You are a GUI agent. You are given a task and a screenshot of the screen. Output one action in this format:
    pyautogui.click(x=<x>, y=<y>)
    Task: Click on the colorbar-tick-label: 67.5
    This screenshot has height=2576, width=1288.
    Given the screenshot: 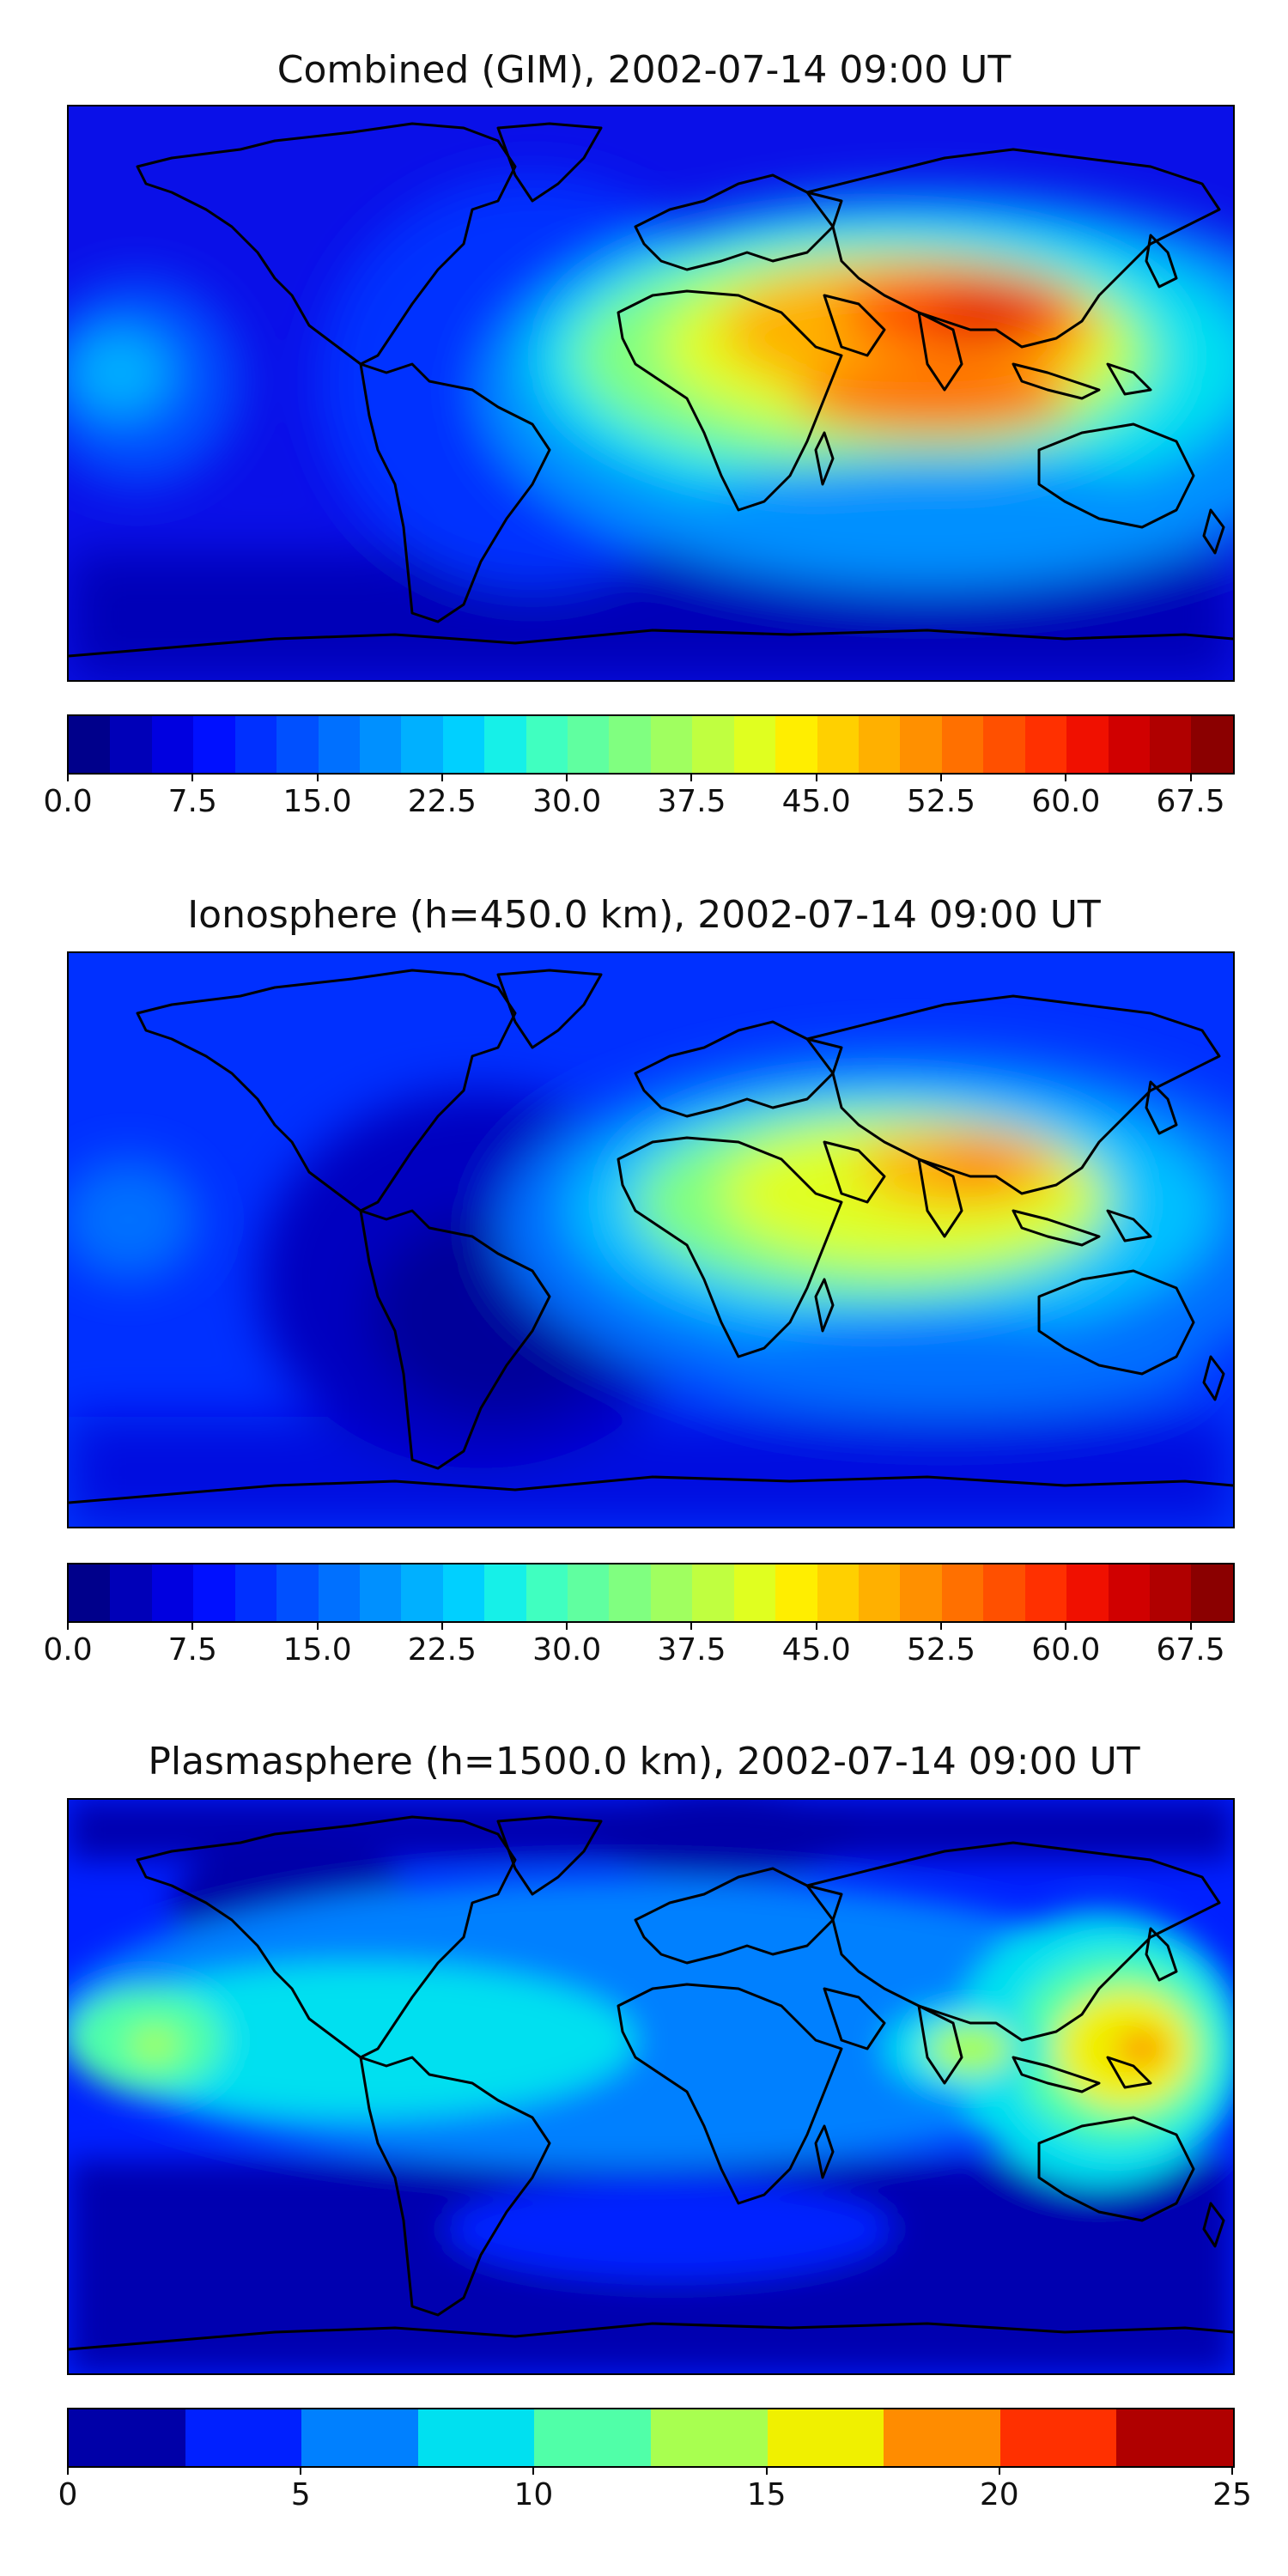 What is the action you would take?
    pyautogui.click(x=1191, y=801)
    